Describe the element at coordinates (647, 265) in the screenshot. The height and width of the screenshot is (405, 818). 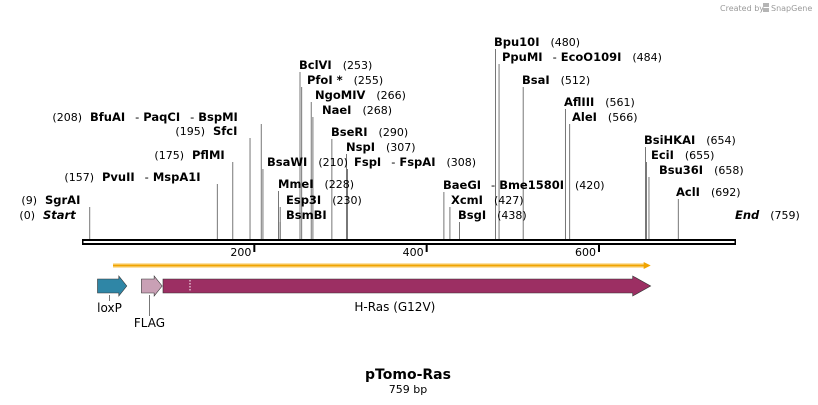
I see `orf-arrowhead-icon` at that location.